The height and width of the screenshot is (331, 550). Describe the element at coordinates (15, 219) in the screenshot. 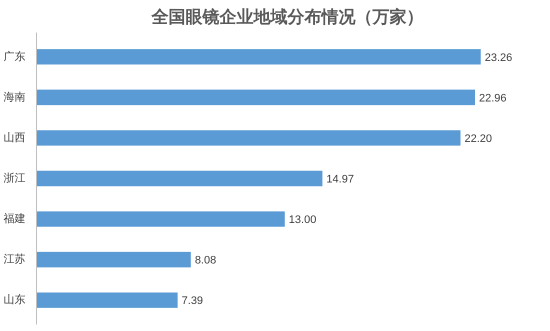

I see `y-tick-label: 福建` at that location.